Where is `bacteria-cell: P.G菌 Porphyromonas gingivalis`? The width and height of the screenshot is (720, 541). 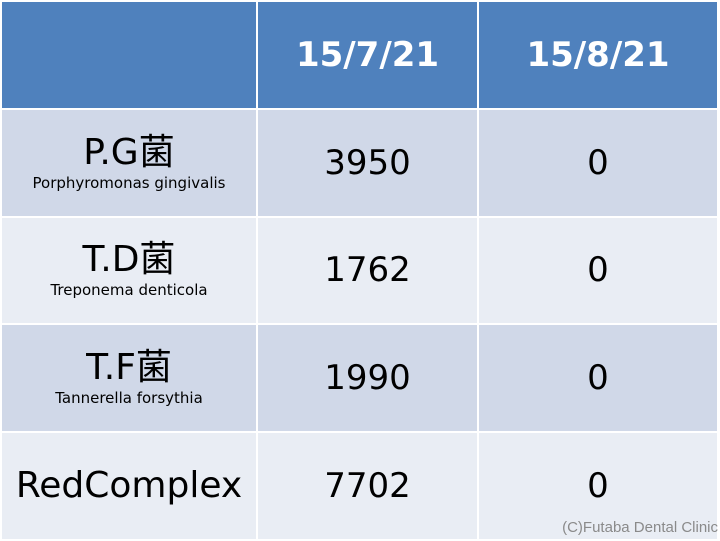
bacteria-cell: P.G菌 Porphyromonas gingivalis is located at coordinates (129, 162).